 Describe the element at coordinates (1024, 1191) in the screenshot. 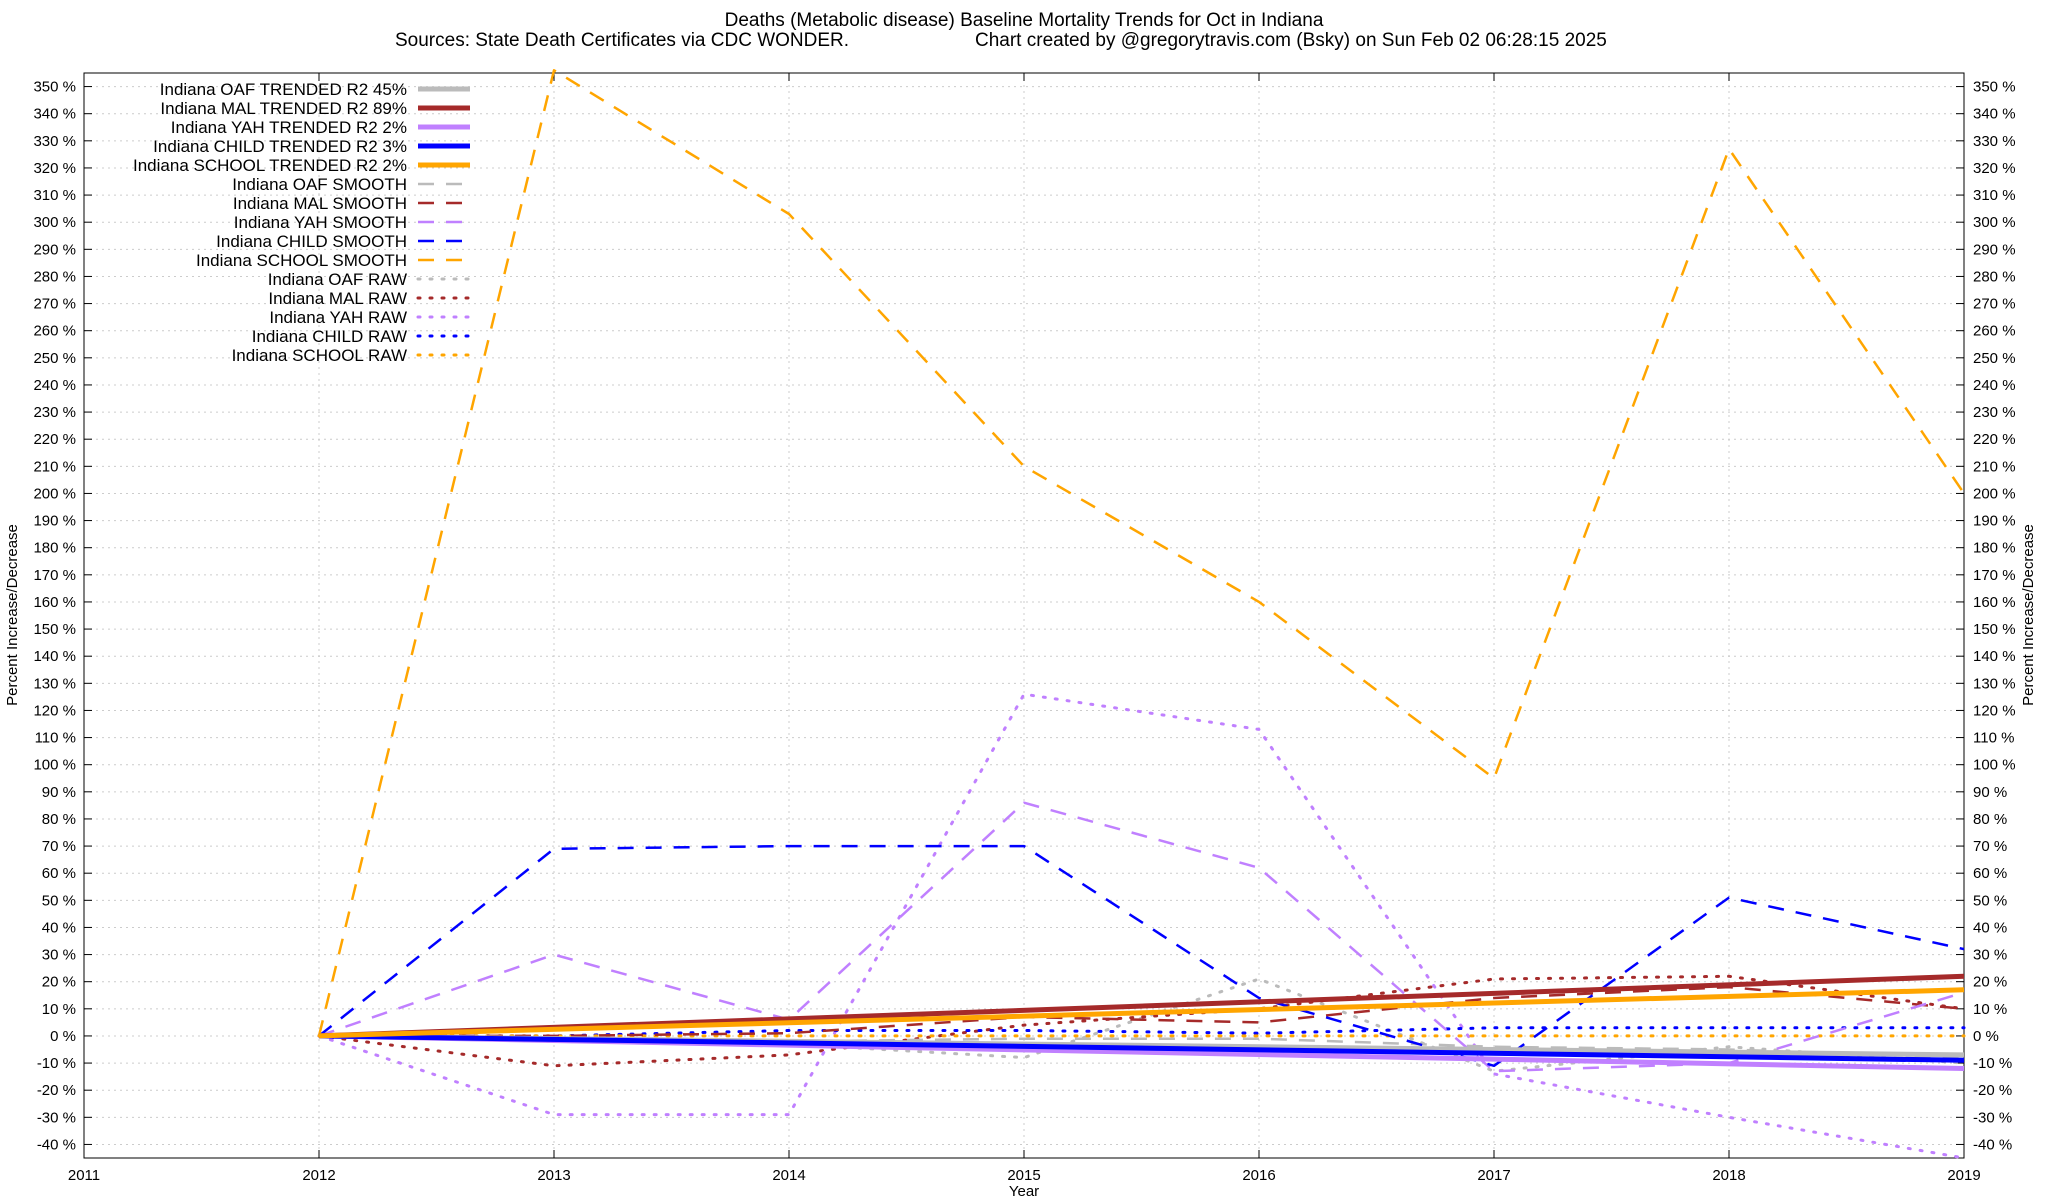

I see `x-axis-label: Year` at that location.